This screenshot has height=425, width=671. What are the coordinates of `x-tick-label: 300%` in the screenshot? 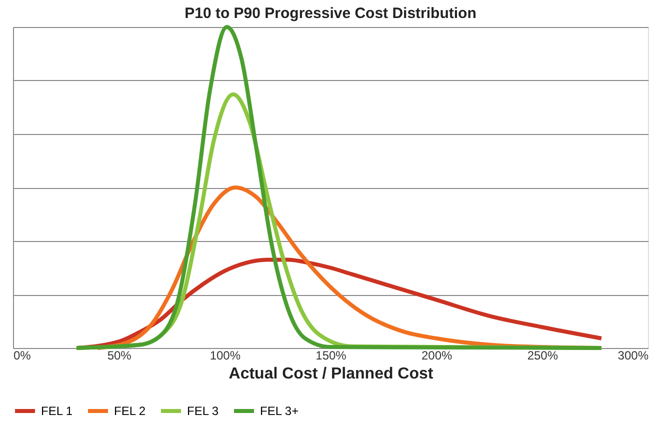 It's located at (633, 355).